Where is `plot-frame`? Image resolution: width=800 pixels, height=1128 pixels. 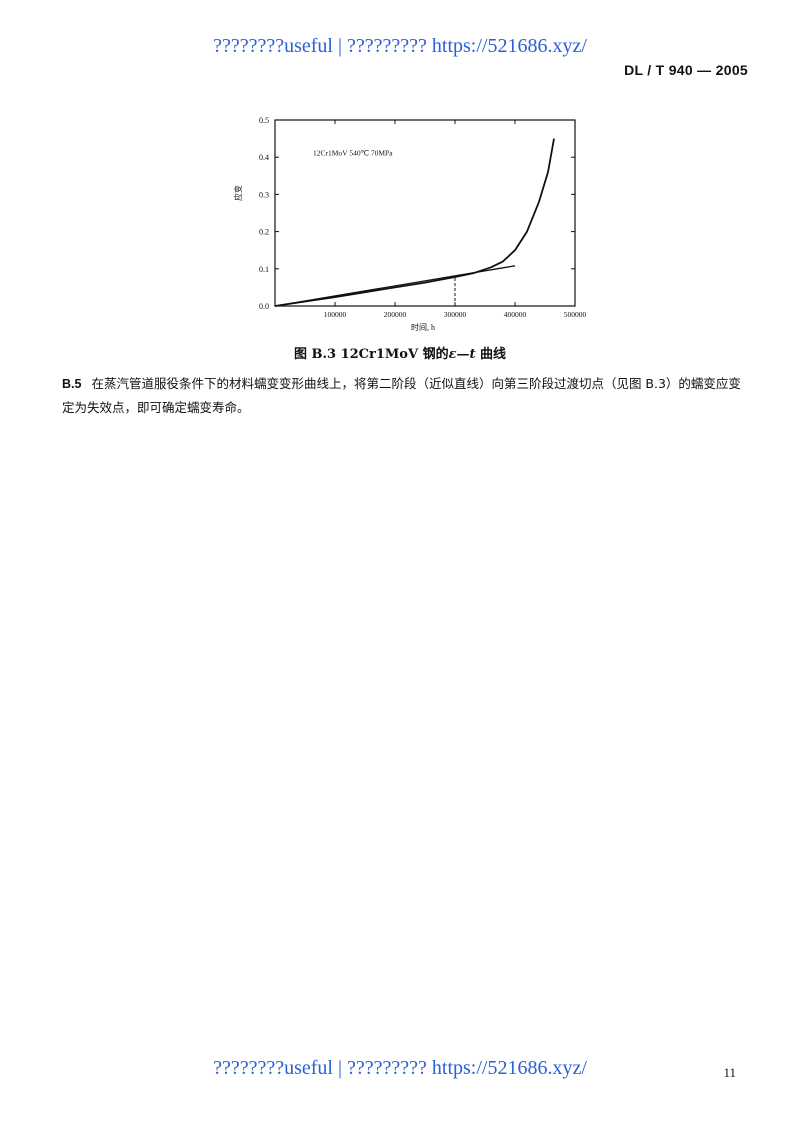
plot-frame is located at coordinates (425, 213).